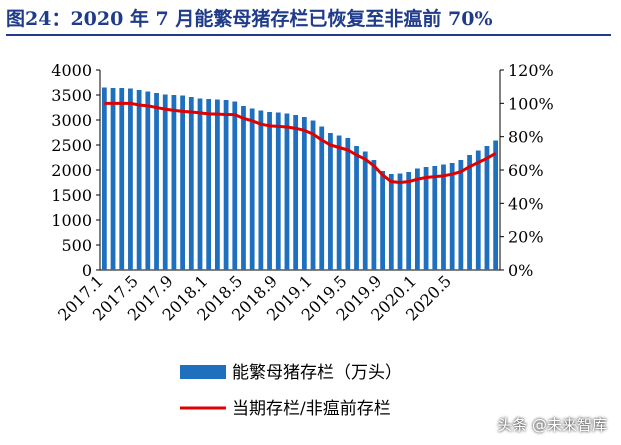  Describe the element at coordinates (249, 19) in the screenshot. I see `chart-title: 图24：2020 年 7 月能繁母猪存栏已恢复至非瘟前 70%` at that location.